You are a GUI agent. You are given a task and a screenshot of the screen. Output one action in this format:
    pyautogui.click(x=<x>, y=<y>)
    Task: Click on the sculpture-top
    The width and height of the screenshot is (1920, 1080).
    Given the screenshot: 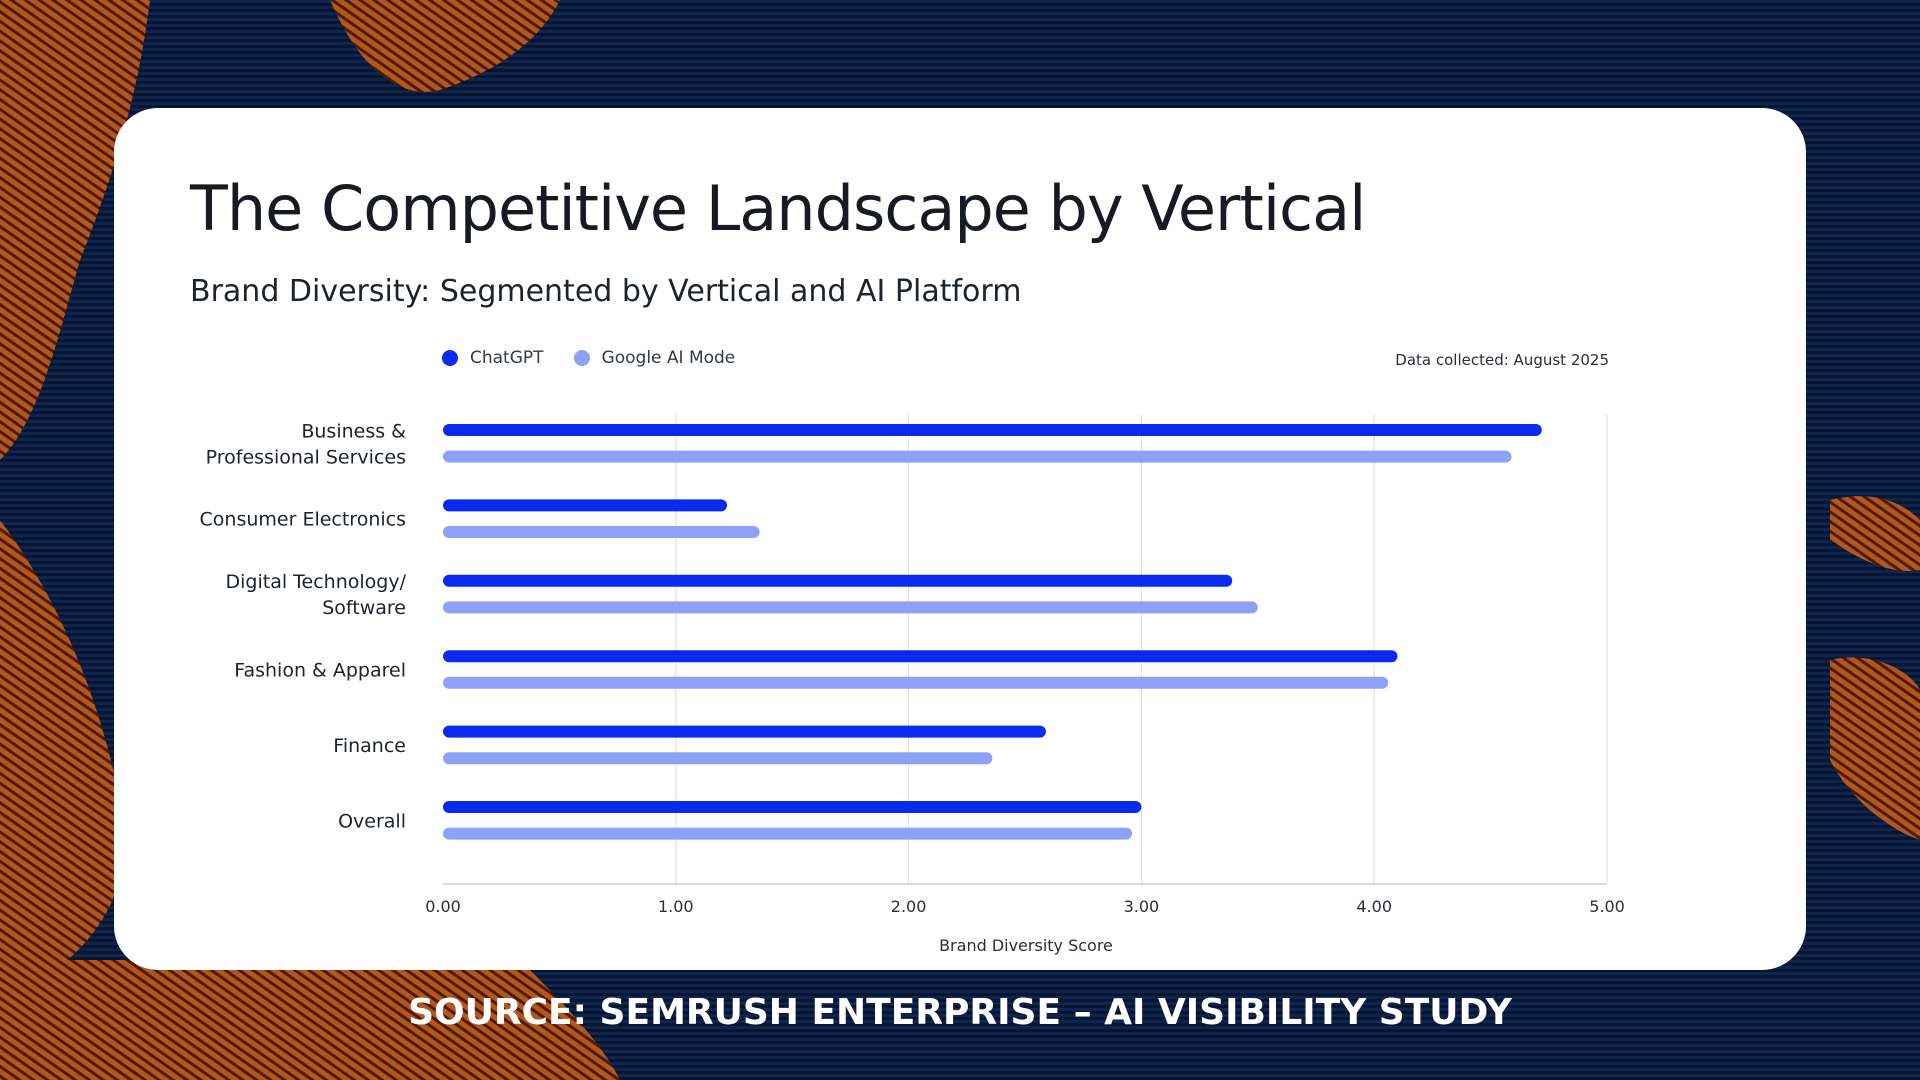 What is the action you would take?
    pyautogui.click(x=445, y=46)
    